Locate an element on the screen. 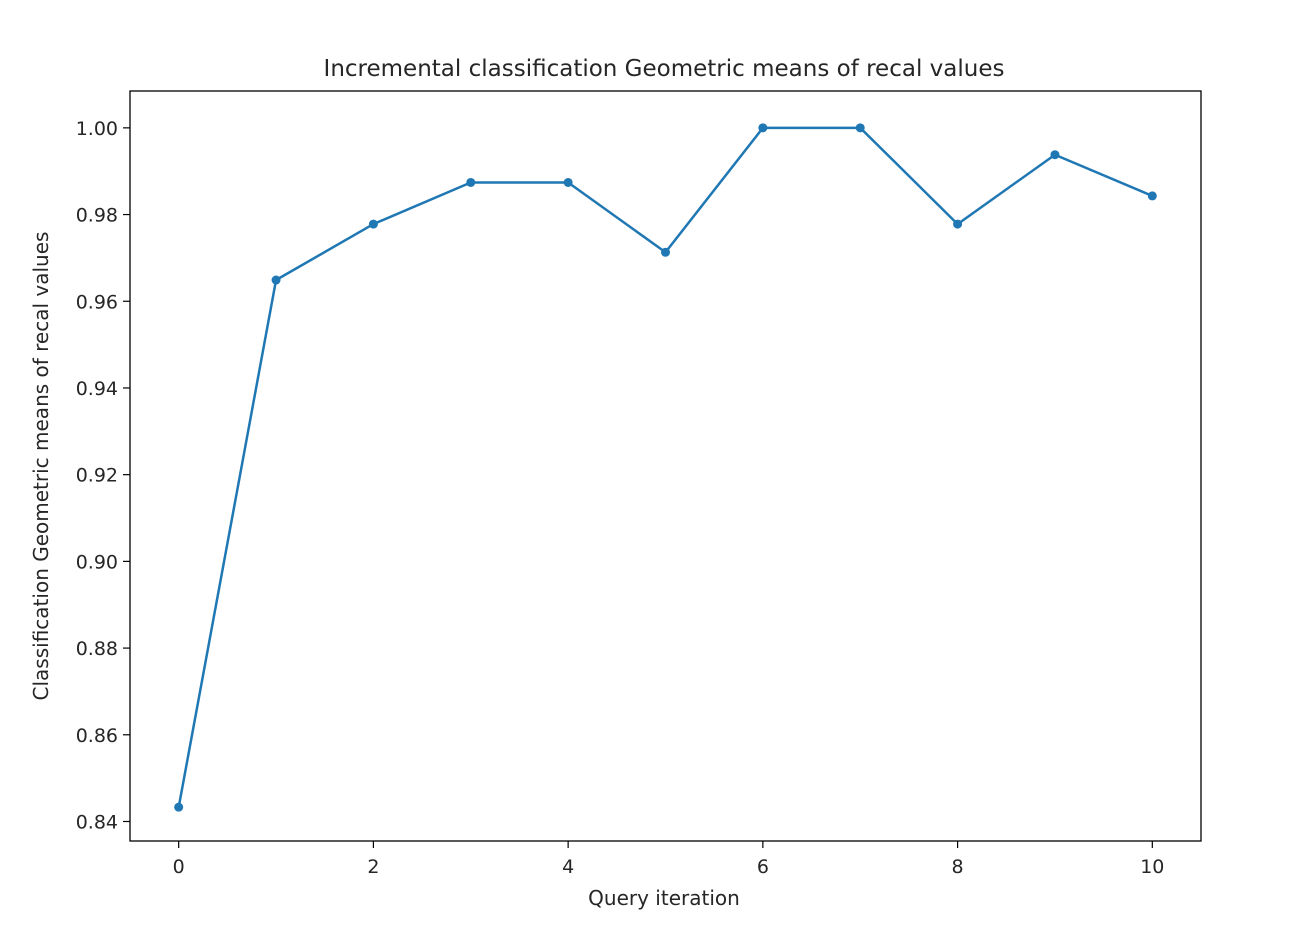 This screenshot has width=1294, height=934. x-tick-label-6: 6 is located at coordinates (763, 867).